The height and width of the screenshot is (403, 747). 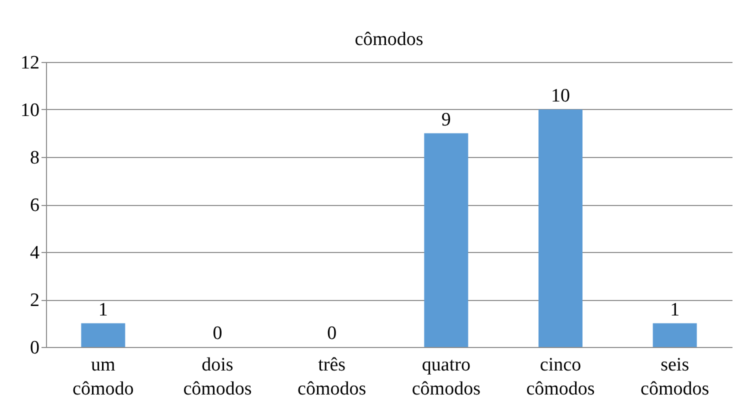 What do you see at coordinates (332, 377) in the screenshot?
I see `x-tick-label: três cômodos` at bounding box center [332, 377].